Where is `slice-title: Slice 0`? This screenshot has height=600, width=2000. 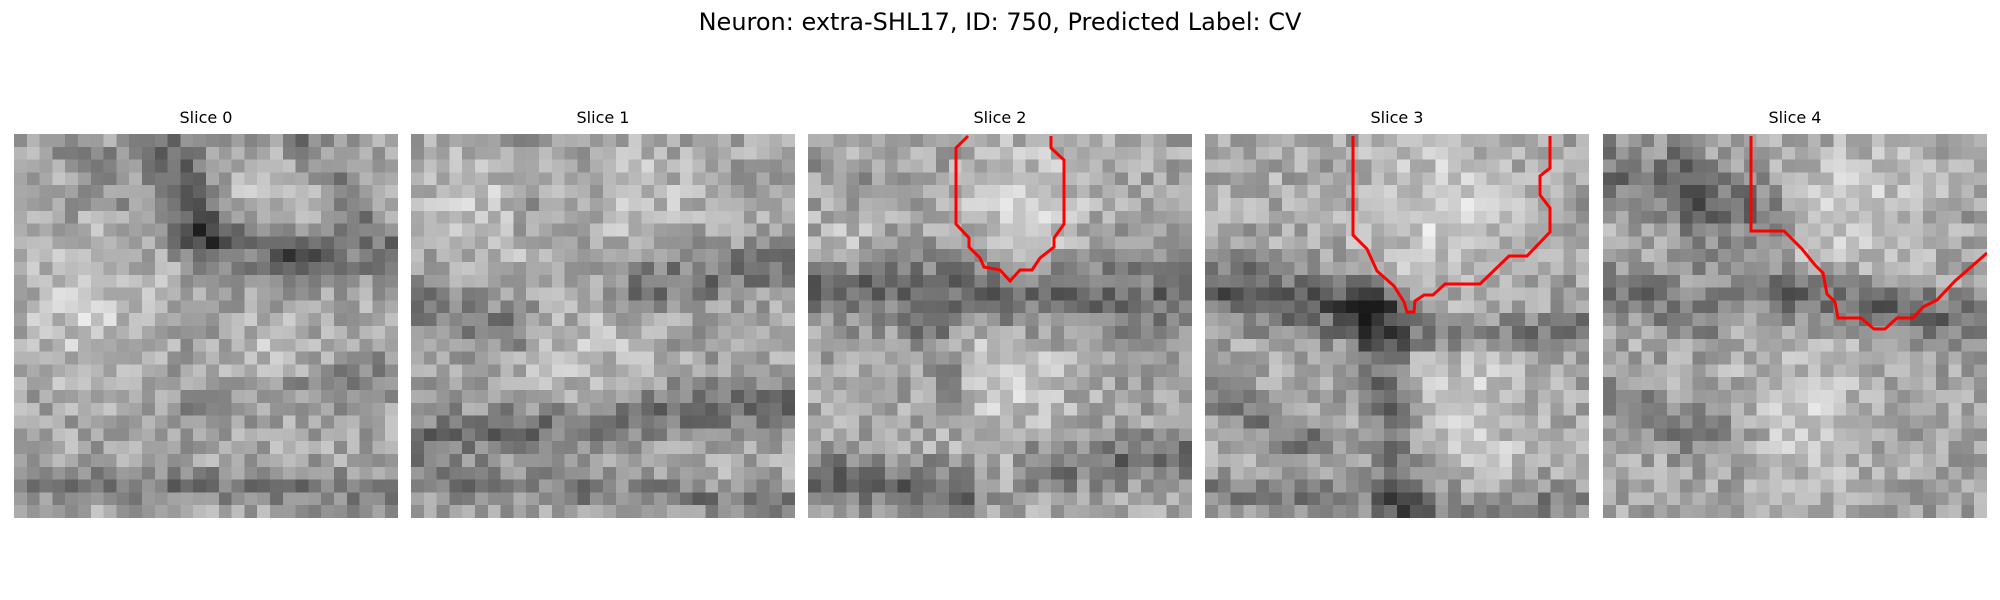
slice-title: Slice 0 is located at coordinates (206, 117).